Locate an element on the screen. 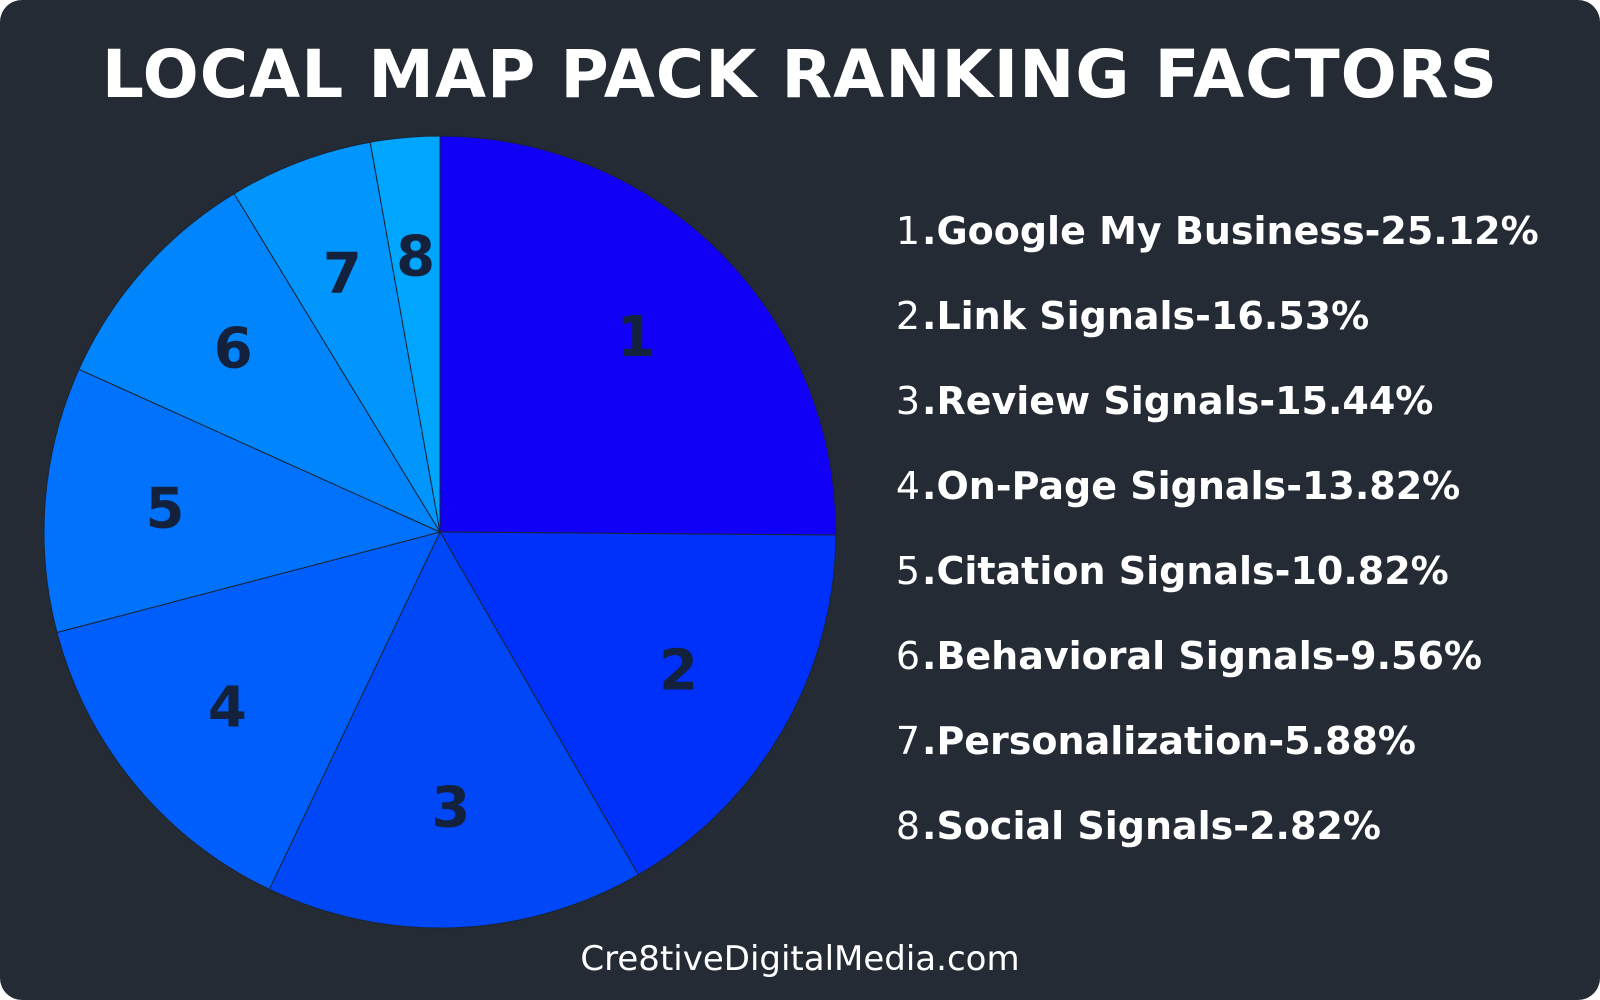  legend-label: Citation Signals is located at coordinates (1105, 570).